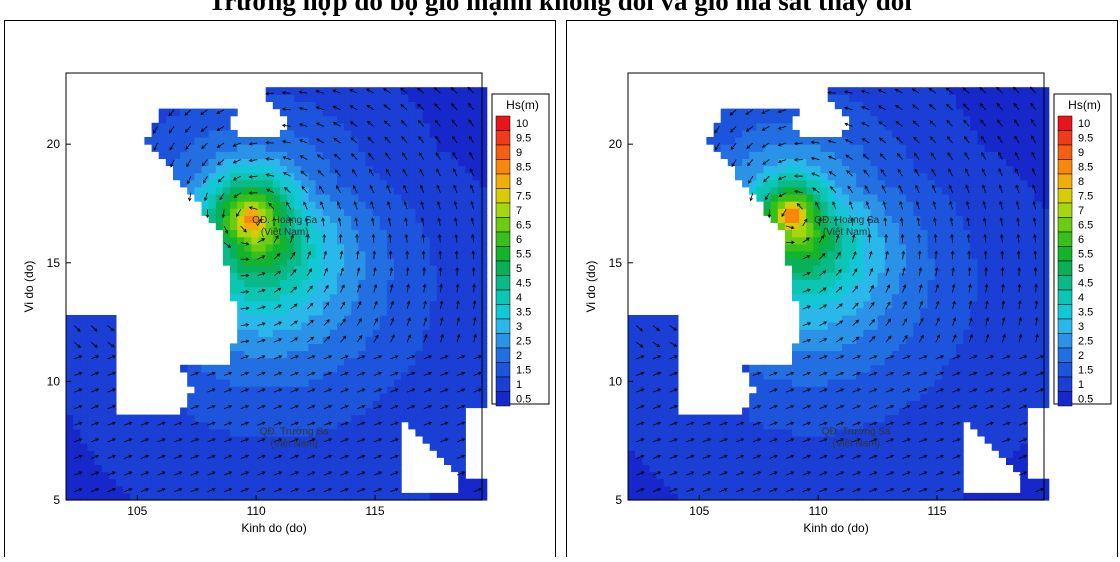 The height and width of the screenshot is (562, 1120). I want to click on legend-level-label: 8, so click(519, 182).